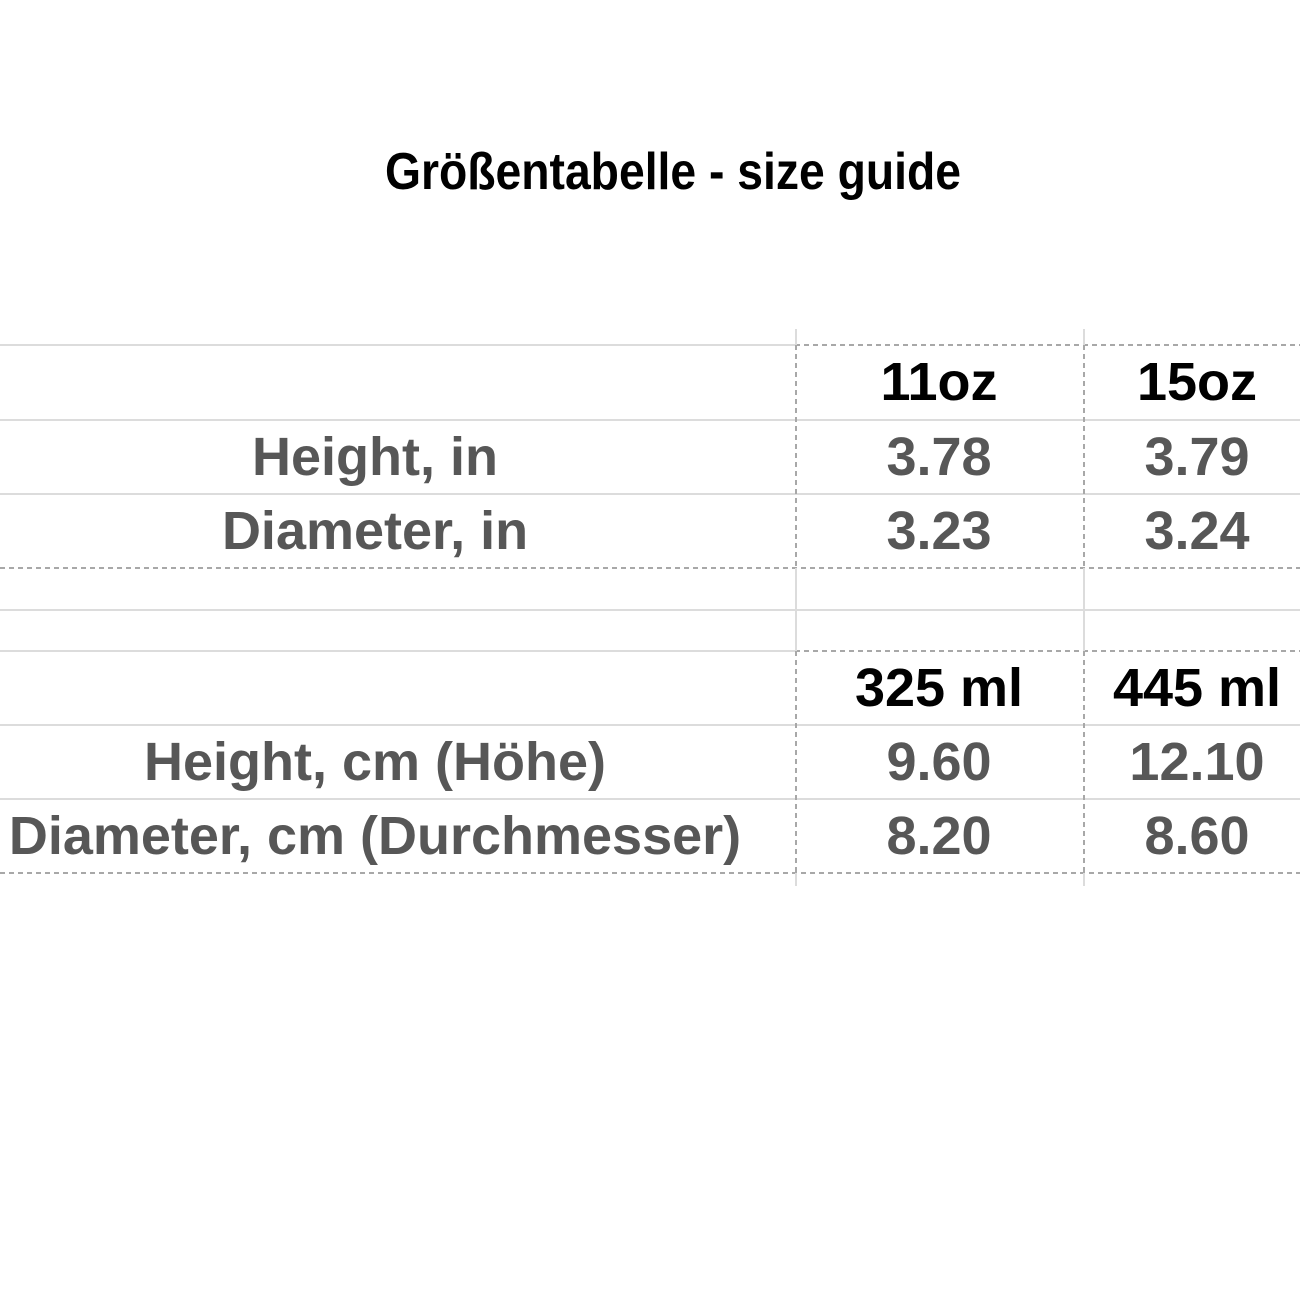 This screenshot has height=1300, width=1300. Describe the element at coordinates (1197, 688) in the screenshot. I see `column-header-445ml: 445 ml` at that location.